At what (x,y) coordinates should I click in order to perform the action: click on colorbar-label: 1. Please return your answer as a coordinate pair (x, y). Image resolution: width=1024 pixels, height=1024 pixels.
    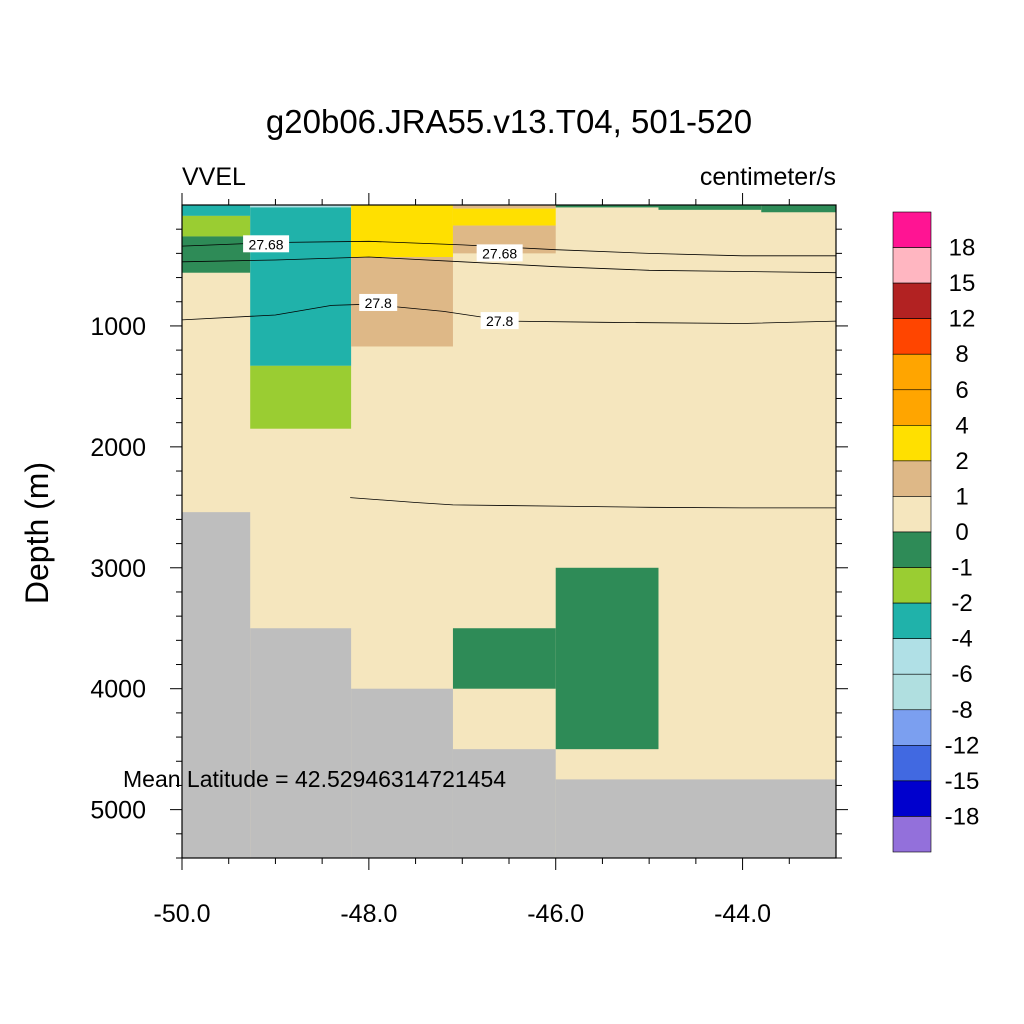
    Looking at the image, I should click on (961, 496).